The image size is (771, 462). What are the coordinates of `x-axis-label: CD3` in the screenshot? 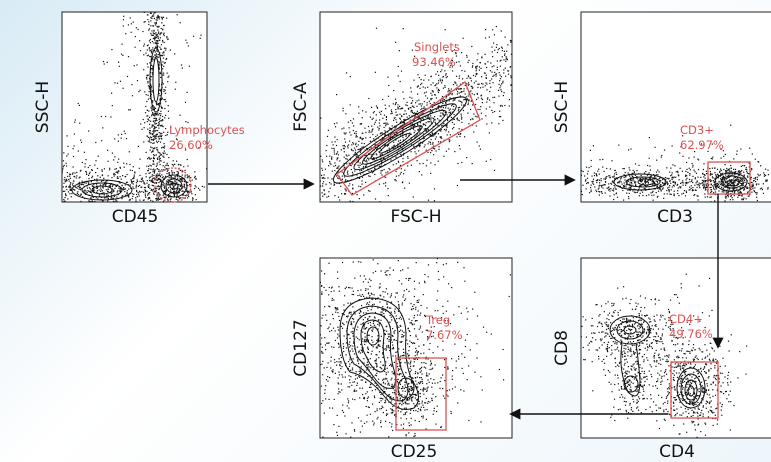 It's located at (675, 217).